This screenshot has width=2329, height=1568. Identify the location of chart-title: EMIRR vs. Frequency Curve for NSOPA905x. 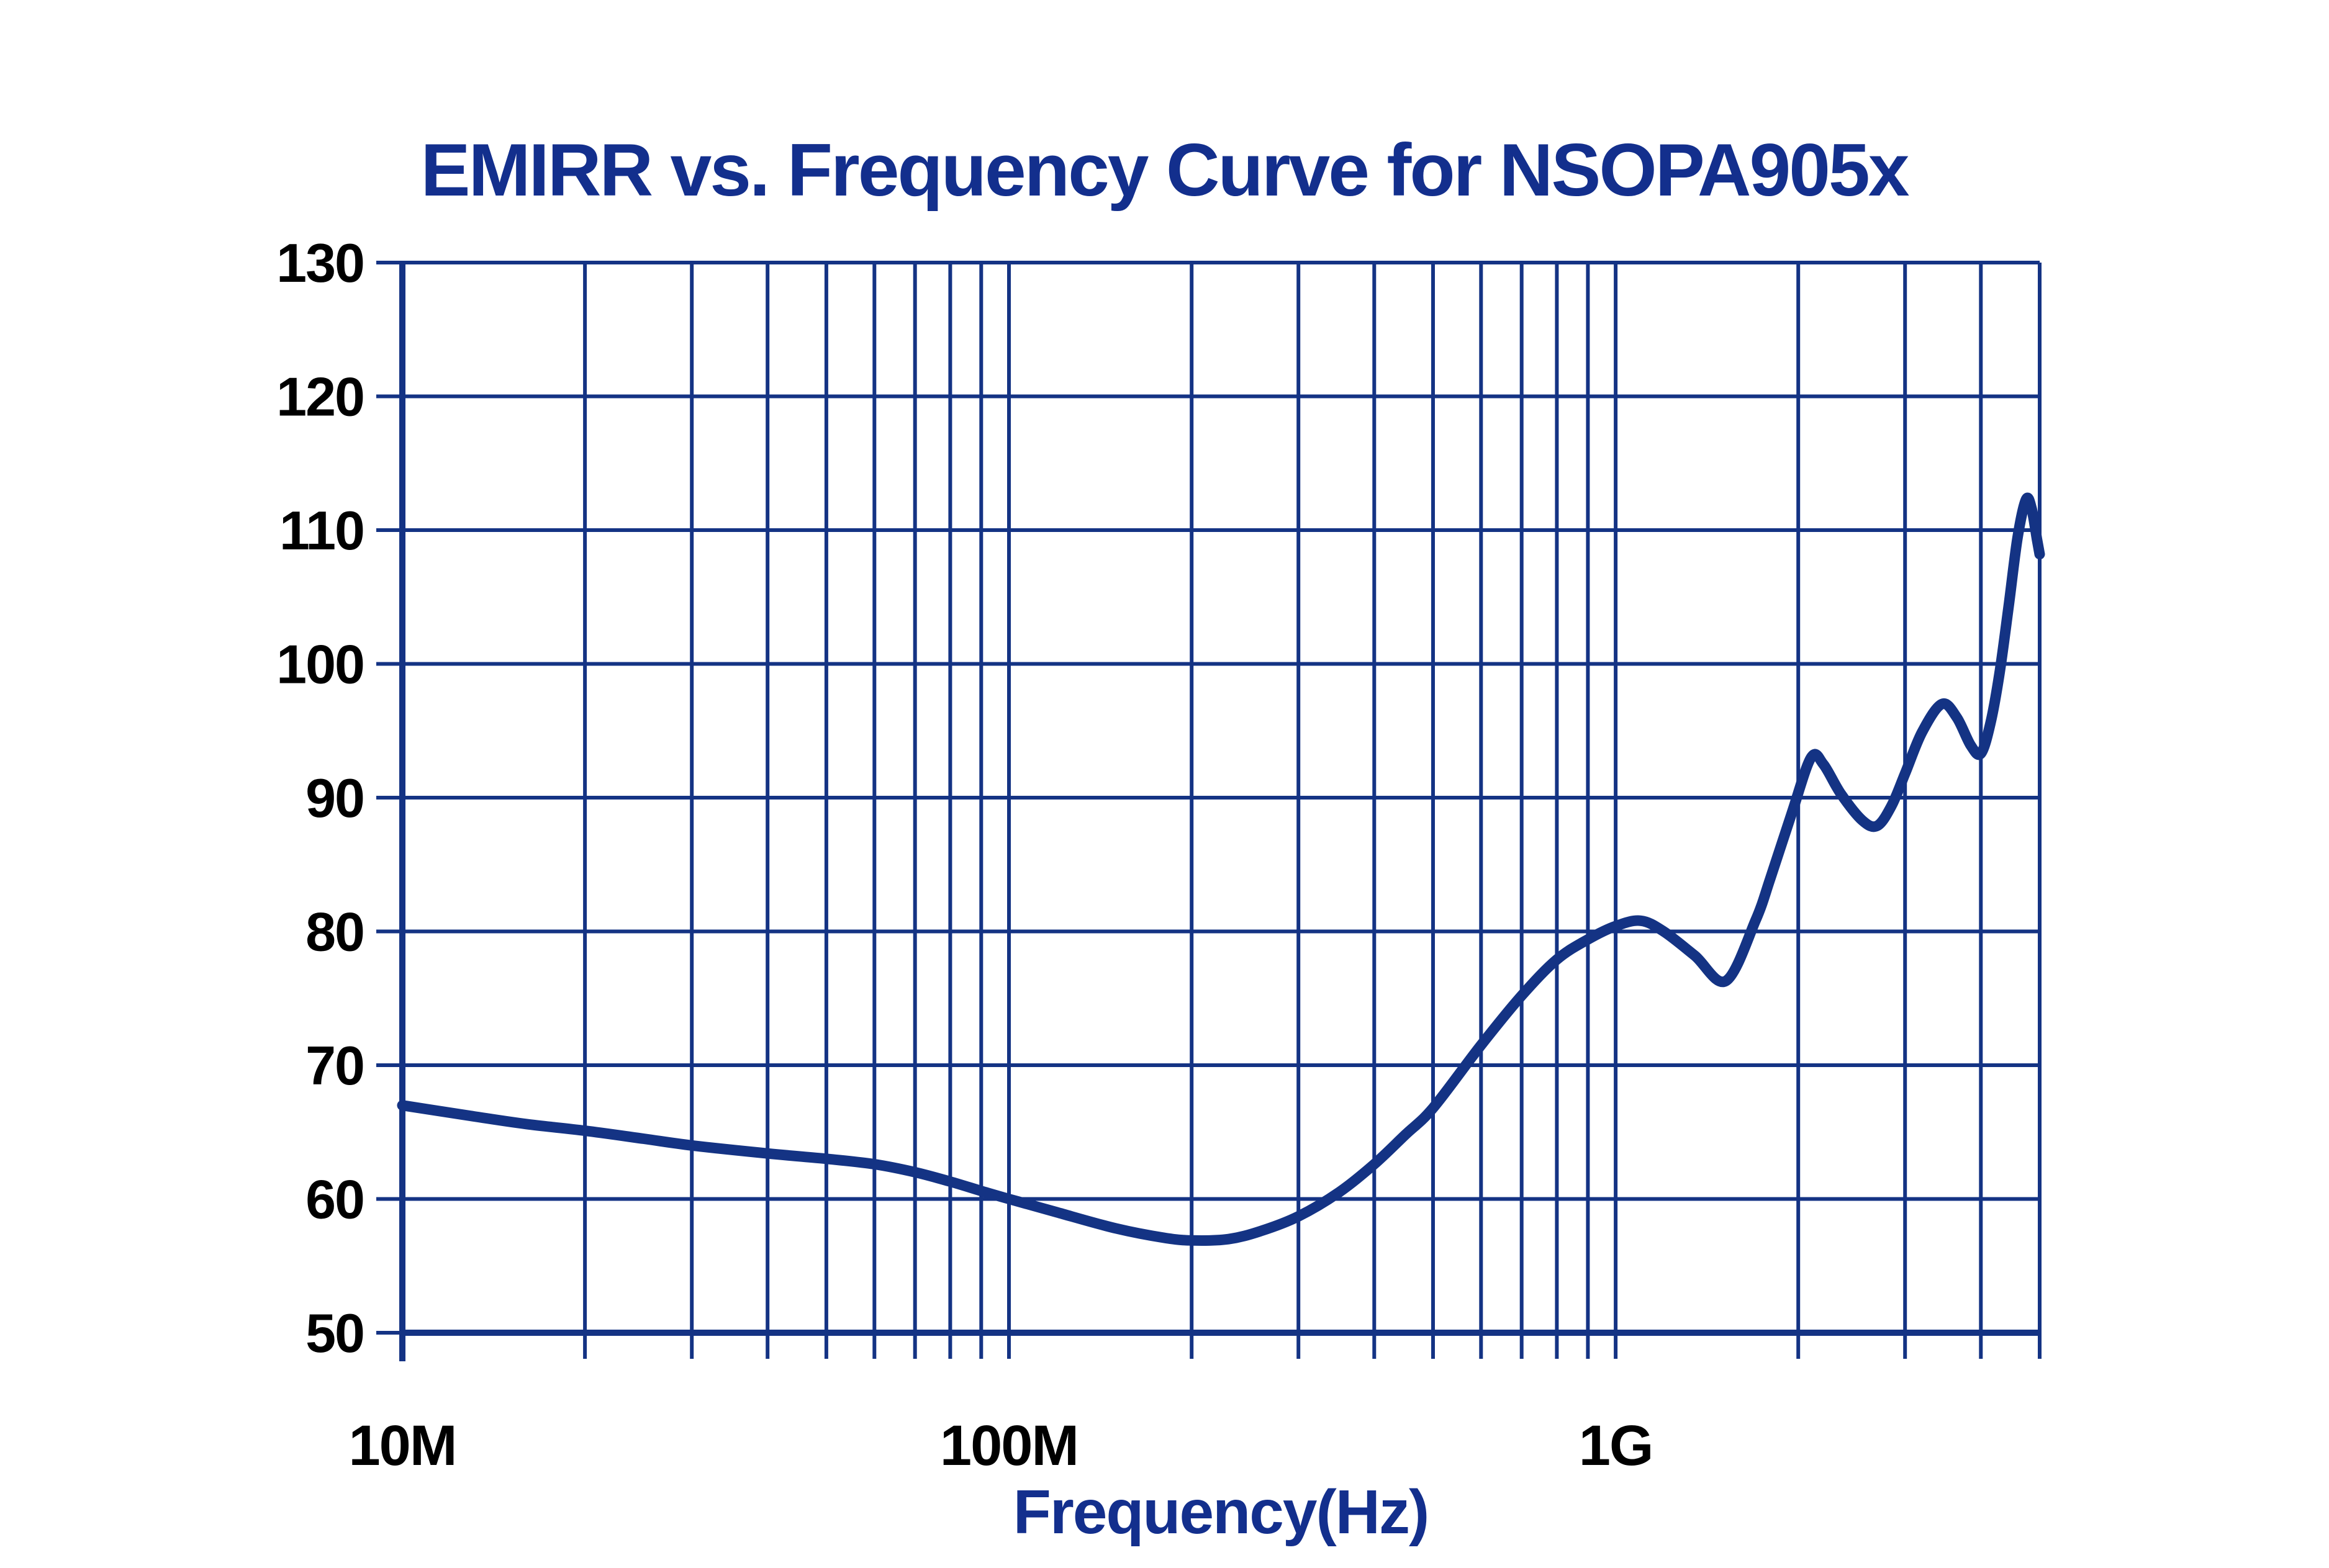
(1165, 170).